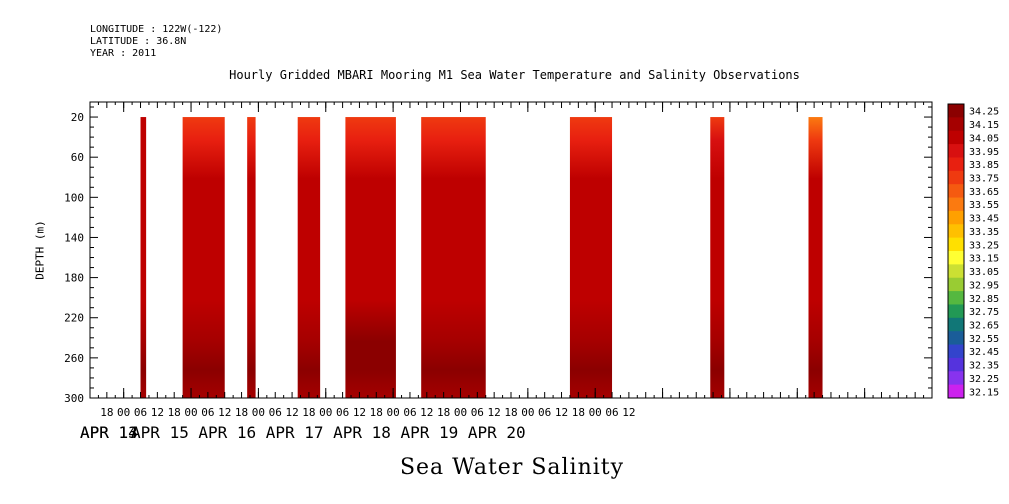  What do you see at coordinates (156, 29) in the screenshot?
I see `longitude-label: LONGITUDE : 122W(-122)` at bounding box center [156, 29].